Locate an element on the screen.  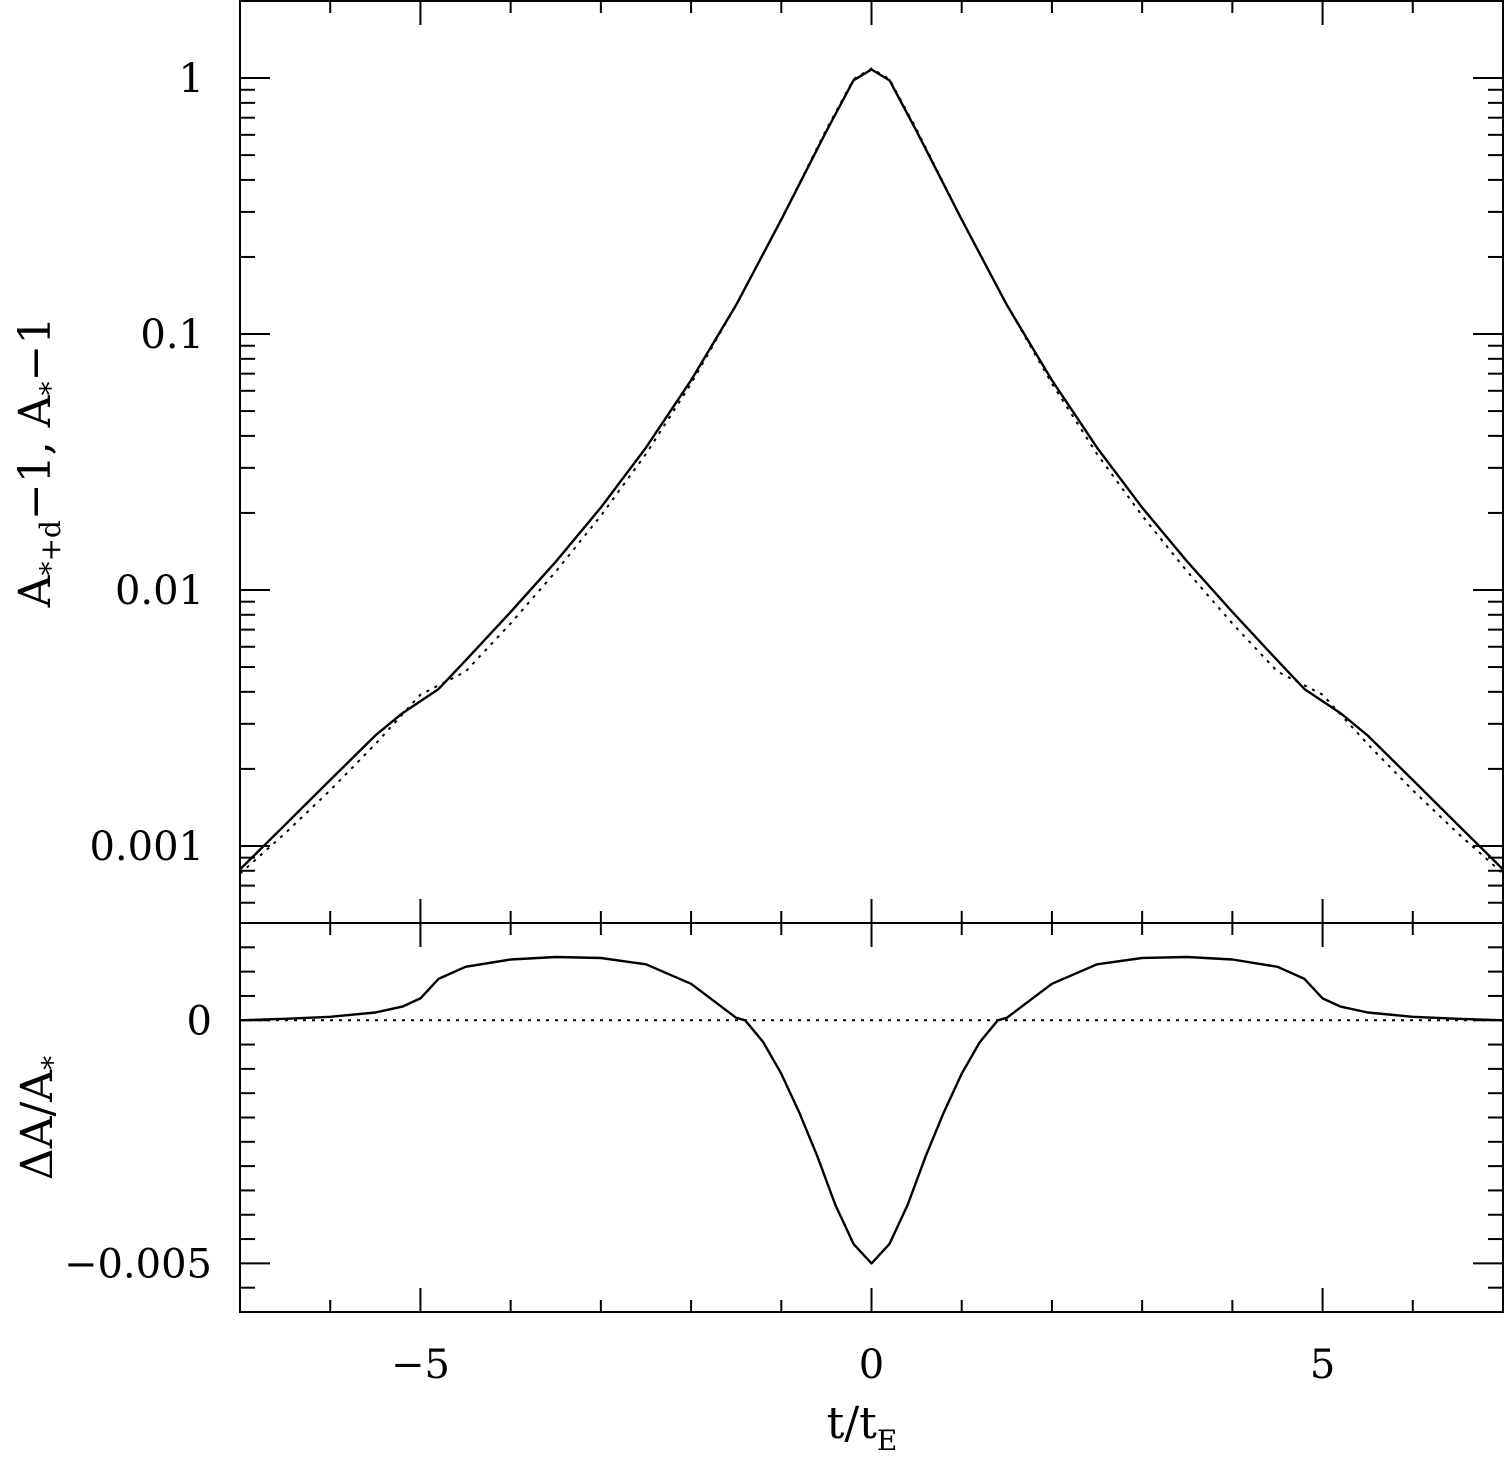
bottom-ylabel-sub: * is located at coordinates (52, 1063).